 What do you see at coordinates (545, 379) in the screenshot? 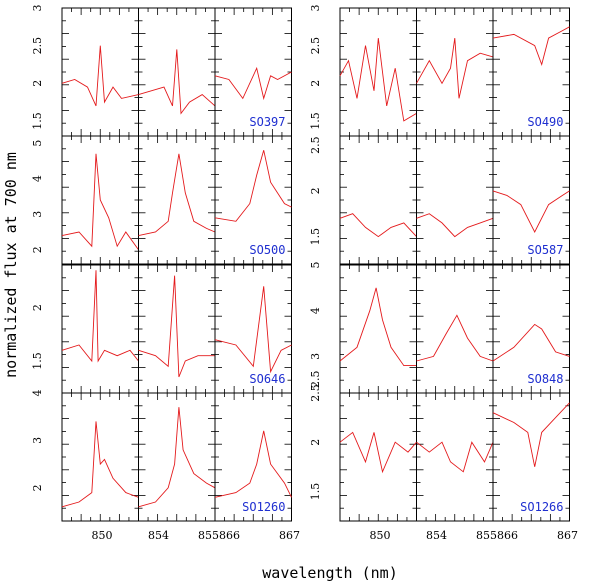
I see `star-label: SO848` at bounding box center [545, 379].